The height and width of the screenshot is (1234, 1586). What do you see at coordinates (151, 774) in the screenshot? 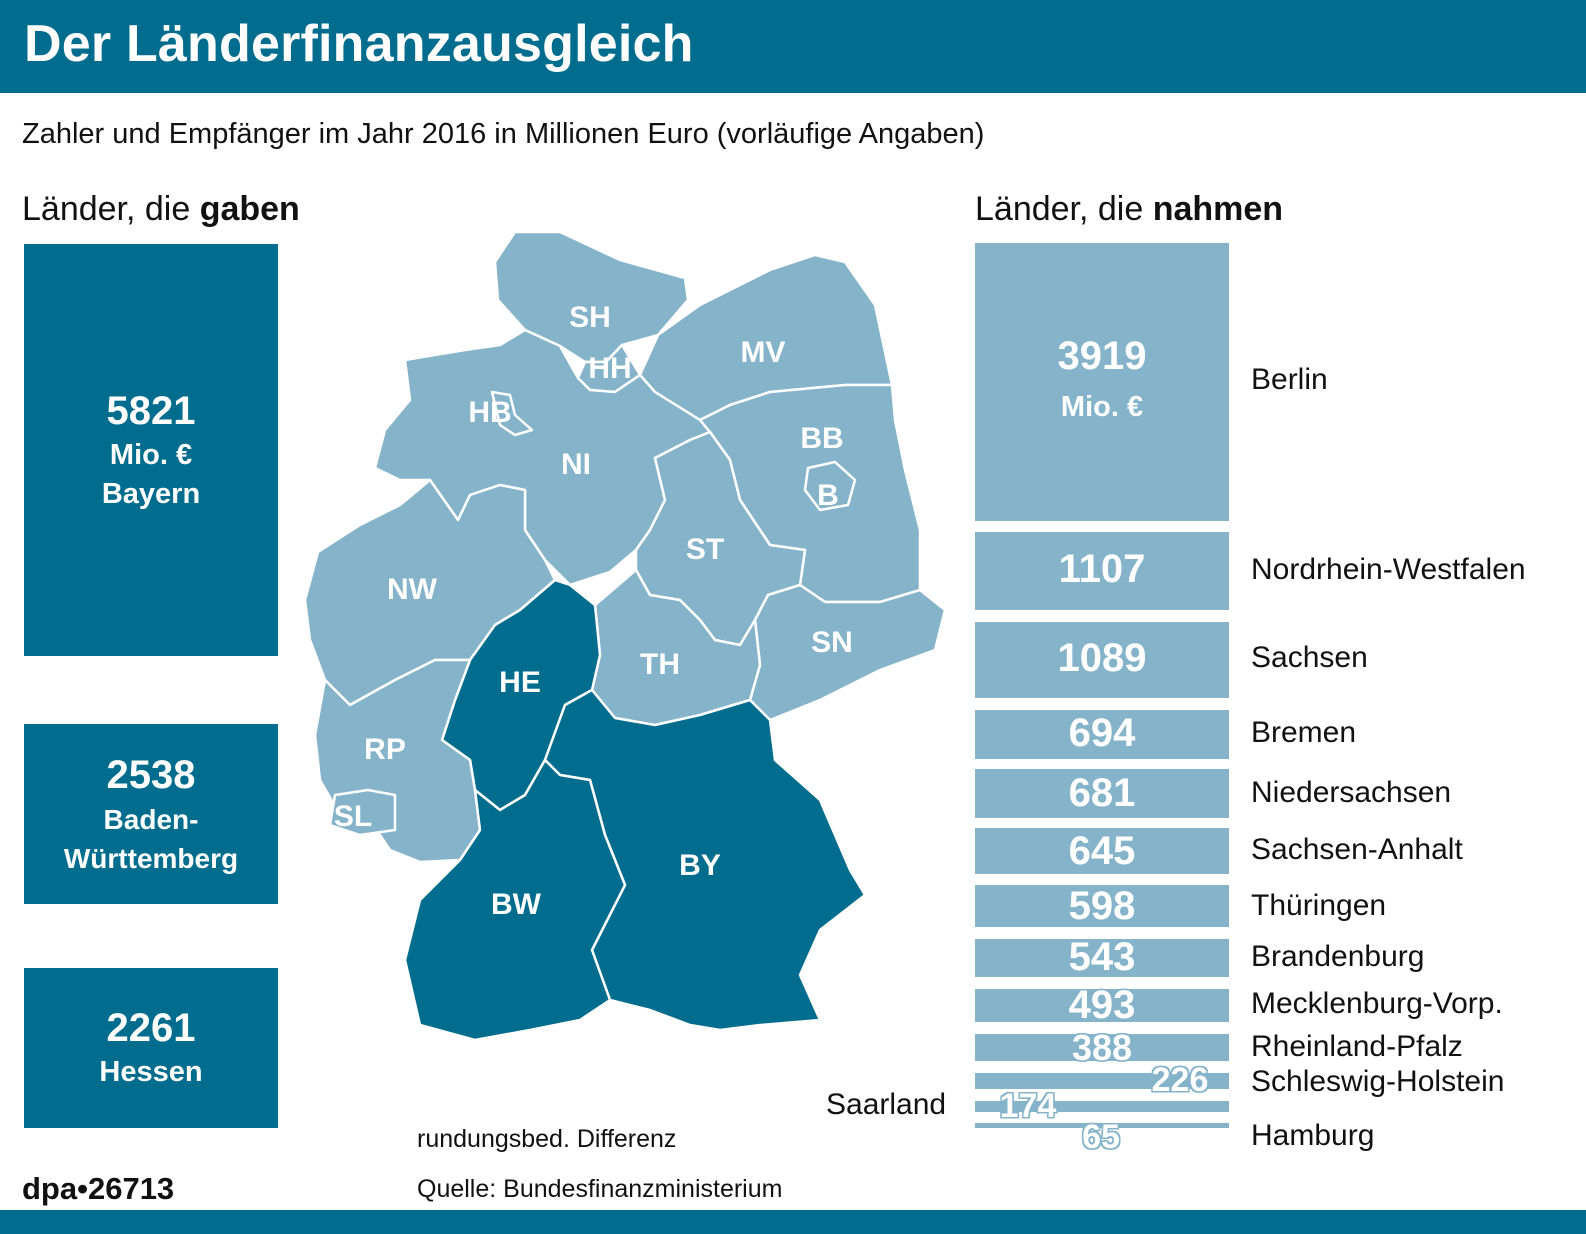
I see `giver-value: 2538` at bounding box center [151, 774].